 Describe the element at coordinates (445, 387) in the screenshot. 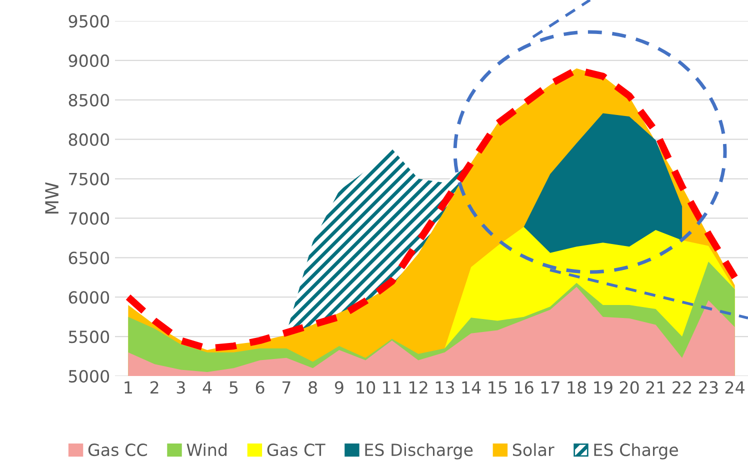

I see `x-tick-label: 13` at that location.